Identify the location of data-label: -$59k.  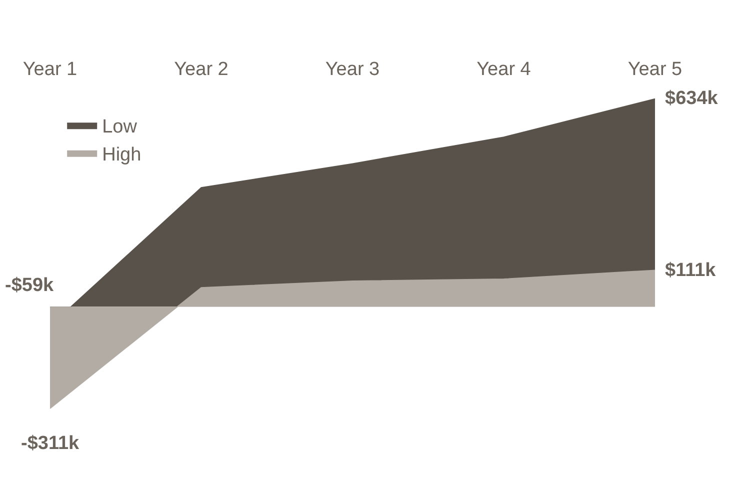
(29, 285).